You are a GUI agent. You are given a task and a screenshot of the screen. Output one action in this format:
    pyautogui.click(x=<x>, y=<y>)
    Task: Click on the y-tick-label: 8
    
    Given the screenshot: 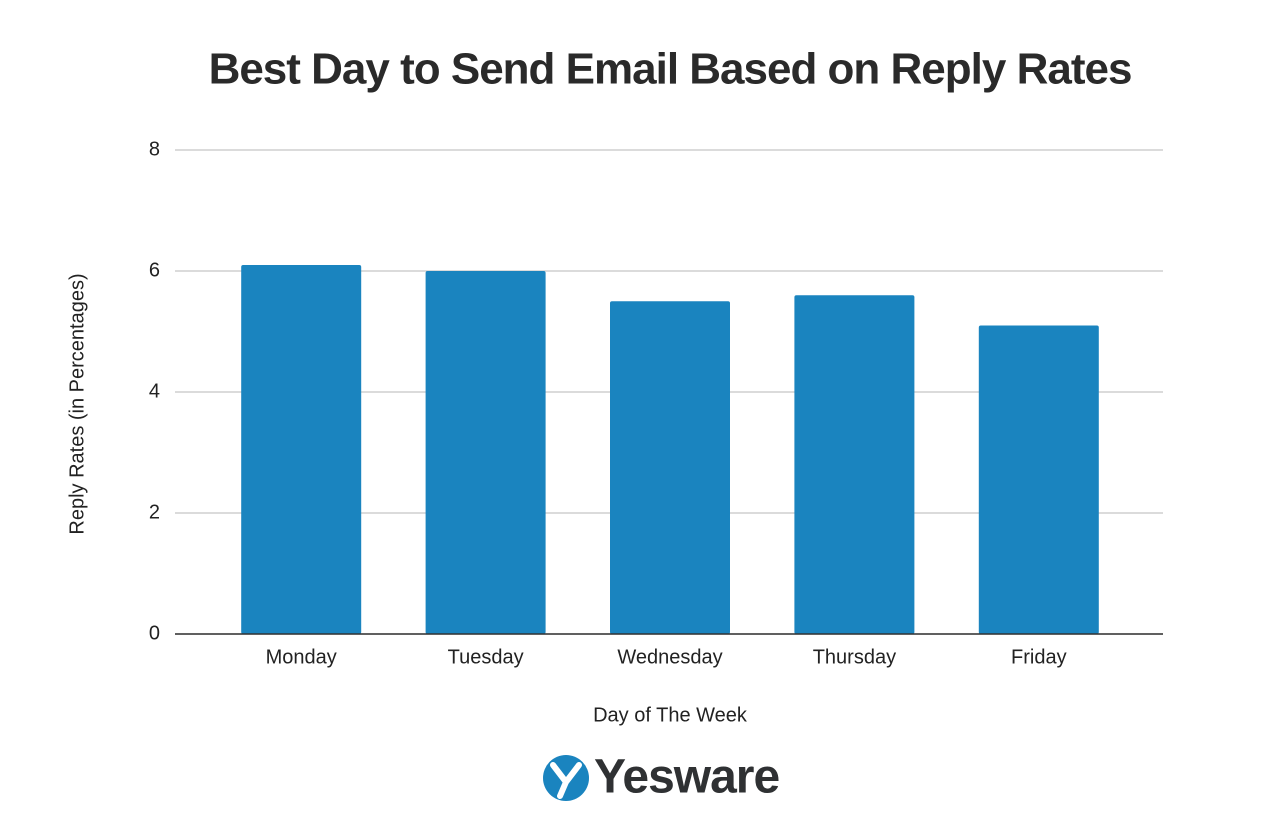 What is the action you would take?
    pyautogui.click(x=154, y=149)
    